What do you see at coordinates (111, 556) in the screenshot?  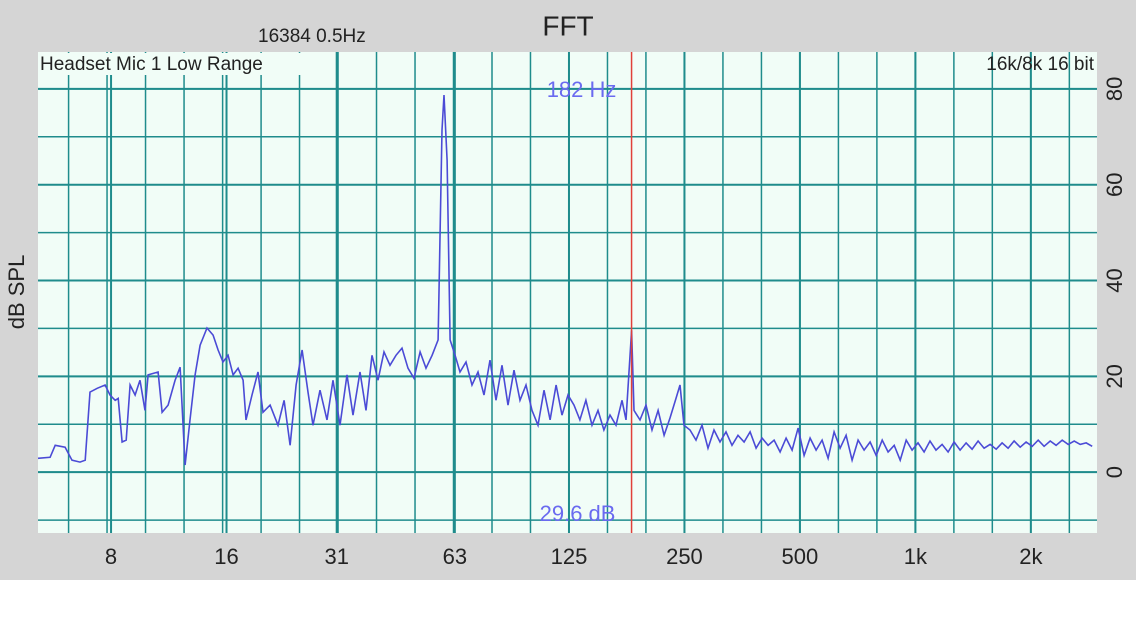 I see `x-tick-label: 8` at bounding box center [111, 556].